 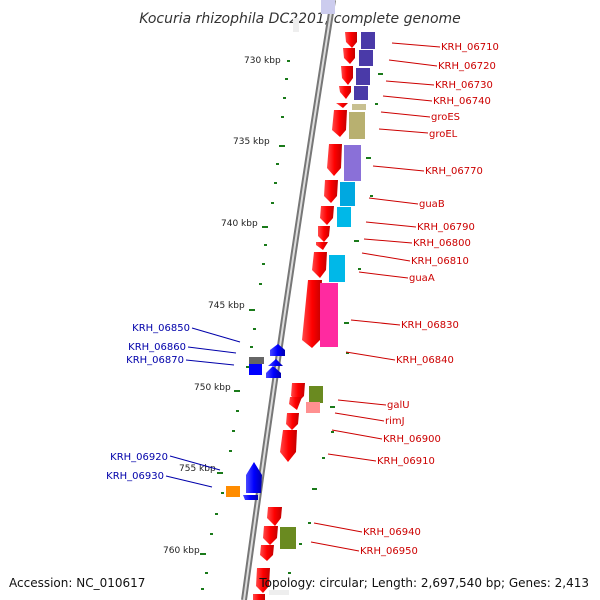 What do you see at coordinates (432, 204) in the screenshot?
I see `gene-label: guaB` at bounding box center [432, 204].